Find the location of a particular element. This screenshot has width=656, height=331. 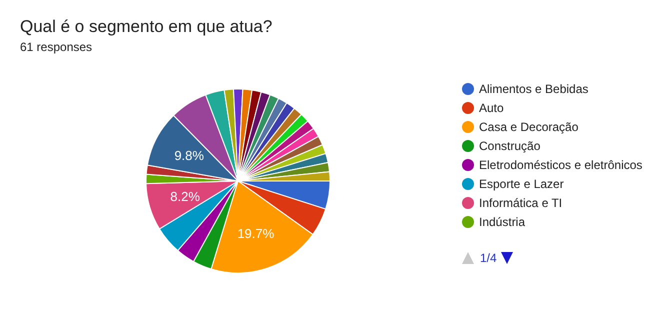

legend-label: Casa e Decoração is located at coordinates (529, 127).